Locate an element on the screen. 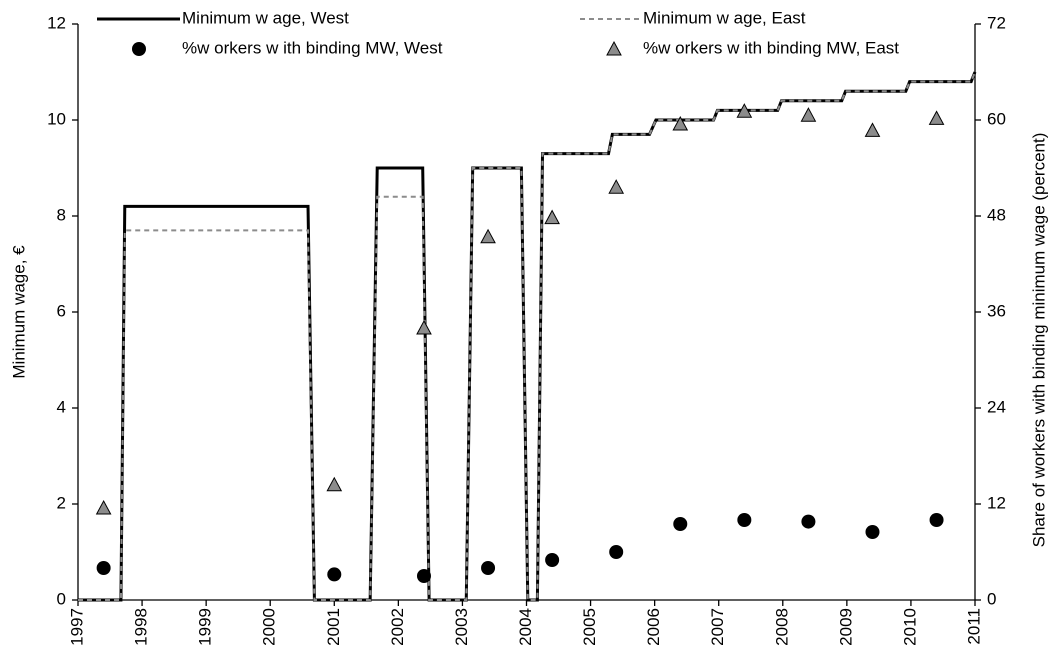 This screenshot has width=1056, height=666. y2-tick-label: 12 is located at coordinates (996, 502).